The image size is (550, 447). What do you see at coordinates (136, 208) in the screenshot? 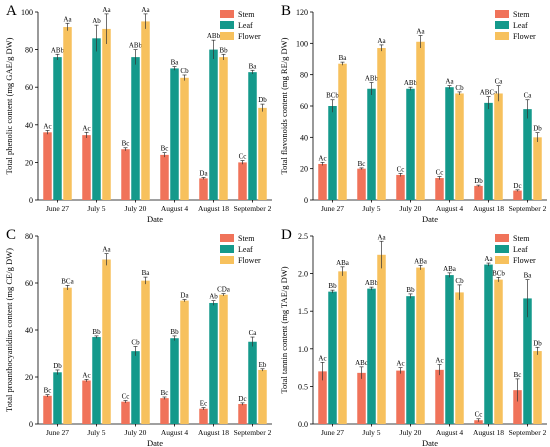
I see `x-tick-label: July 20` at bounding box center [136, 208].